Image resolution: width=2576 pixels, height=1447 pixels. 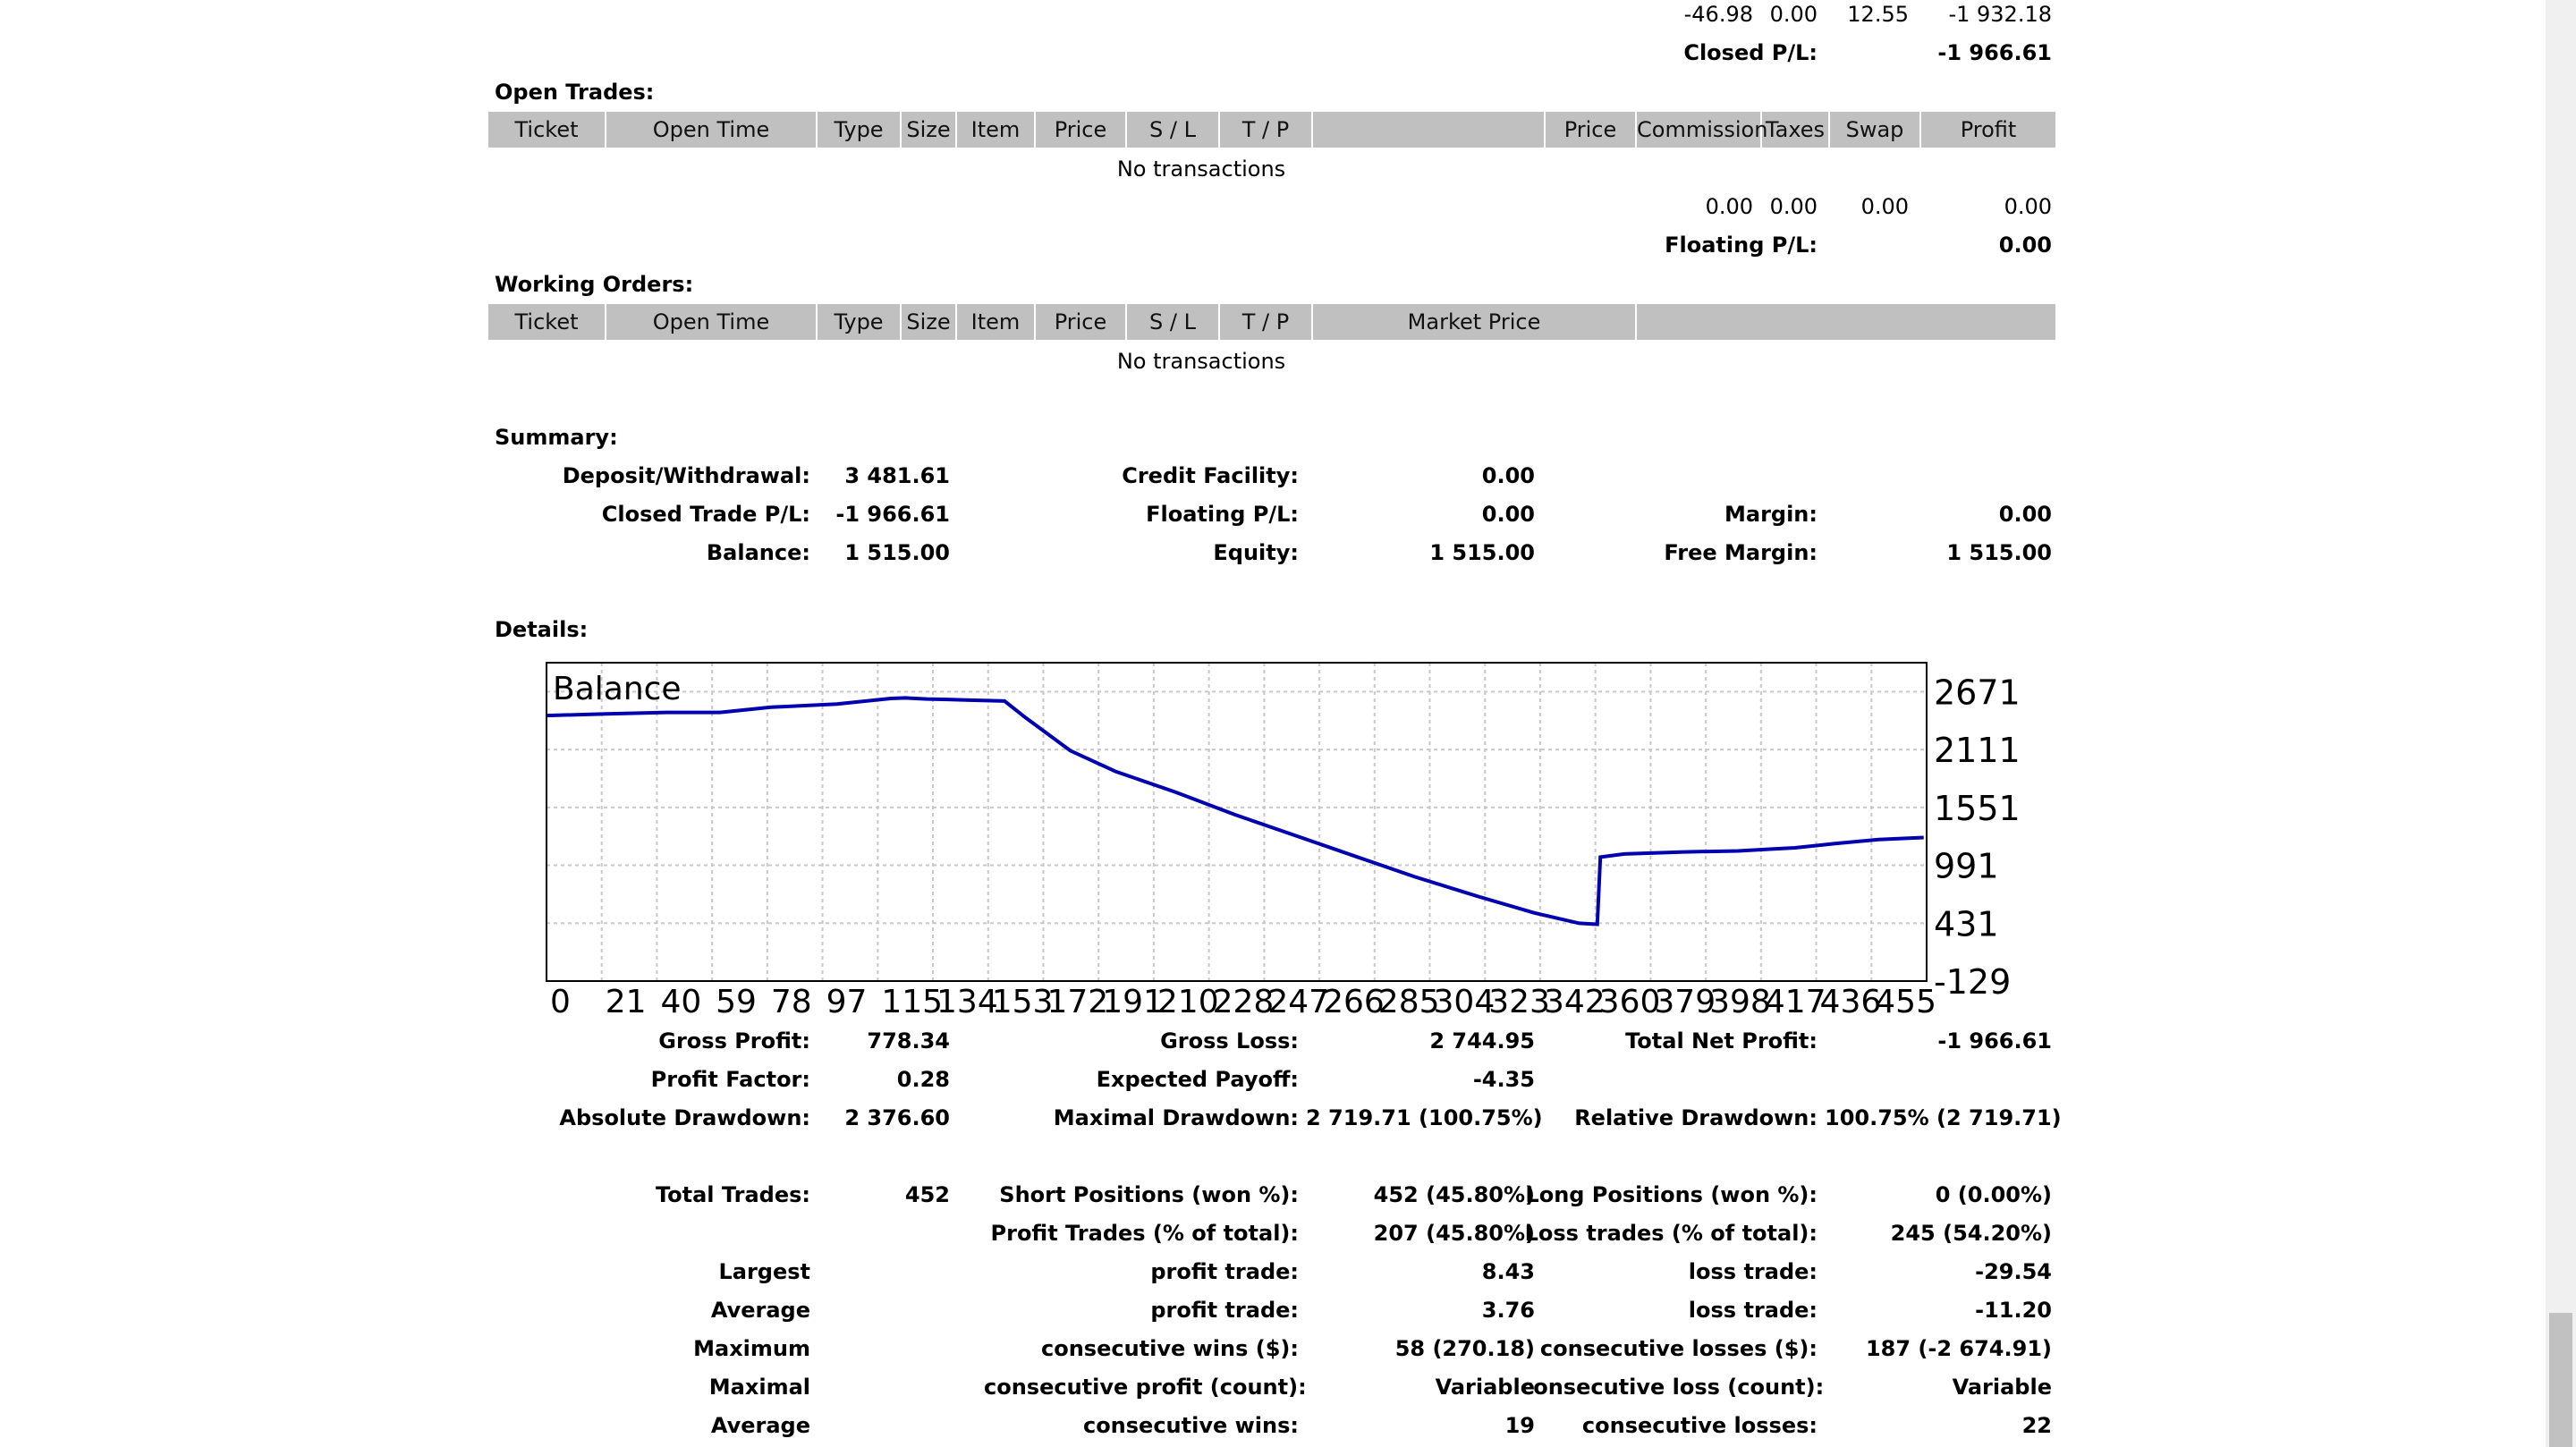 I want to click on chart-frame, so click(x=1237, y=822).